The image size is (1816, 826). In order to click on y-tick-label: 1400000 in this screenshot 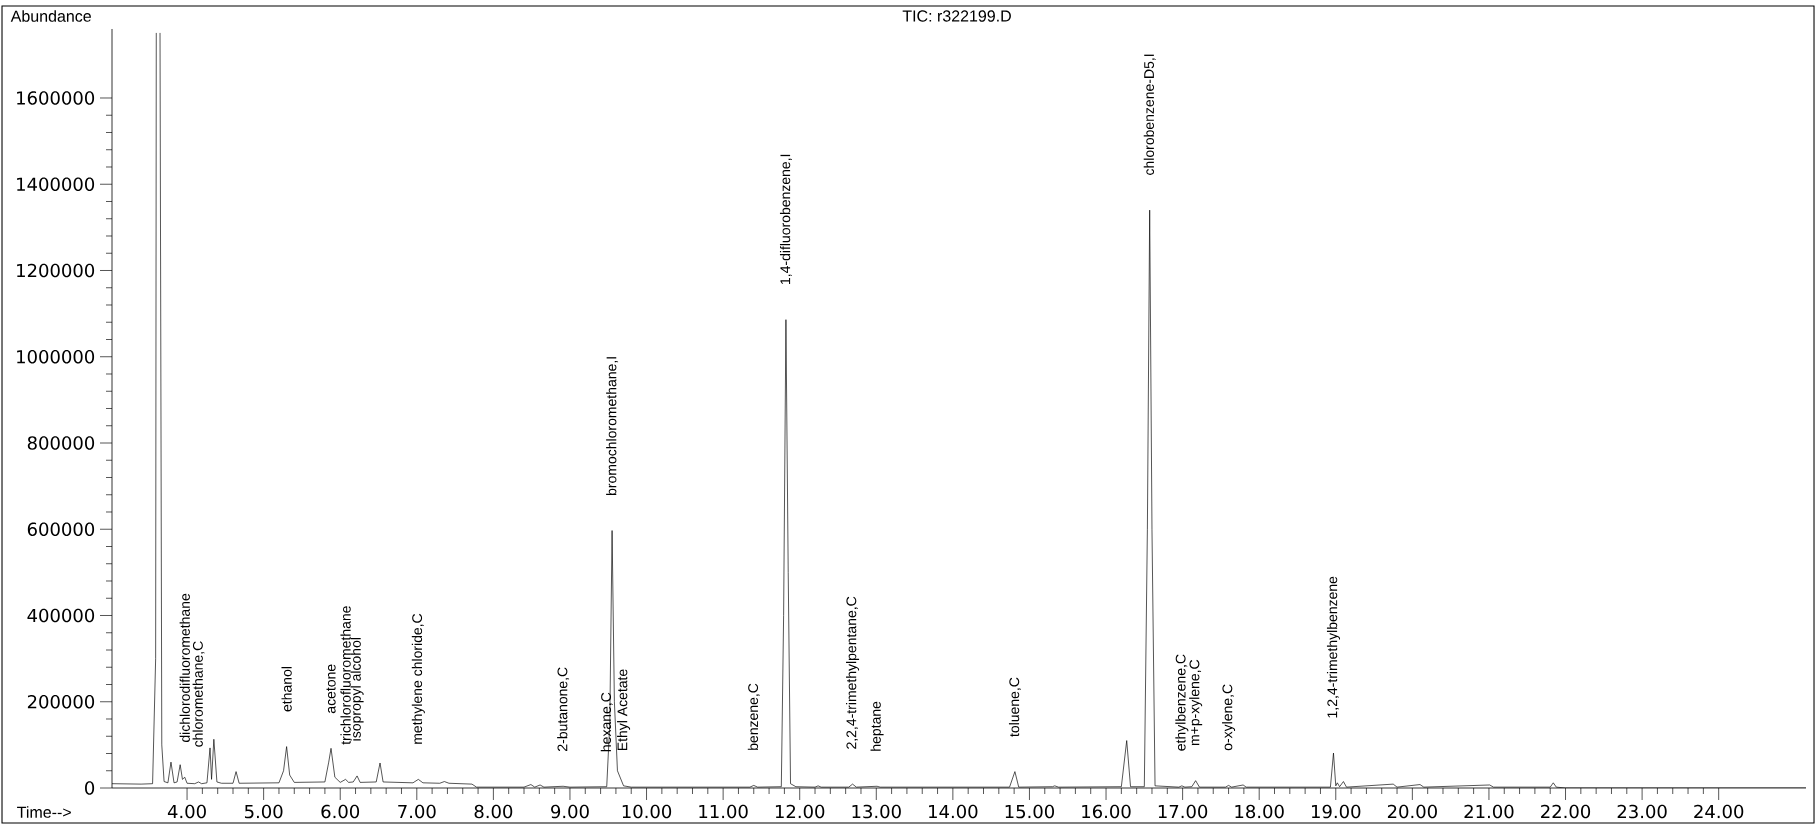, I will do `click(56, 184)`.